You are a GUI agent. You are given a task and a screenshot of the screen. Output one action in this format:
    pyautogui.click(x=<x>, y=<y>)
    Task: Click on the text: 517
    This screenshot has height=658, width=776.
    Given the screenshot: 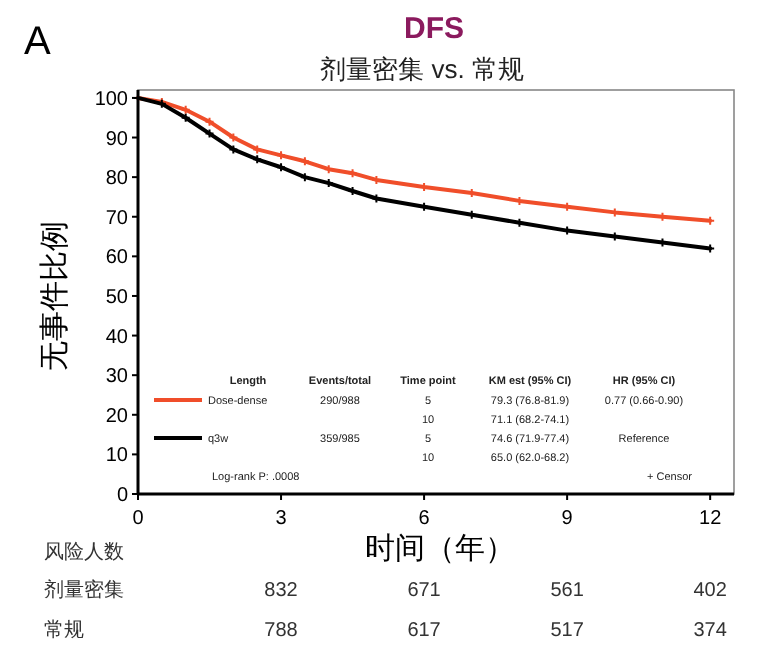 What is the action you would take?
    pyautogui.click(x=567, y=631)
    